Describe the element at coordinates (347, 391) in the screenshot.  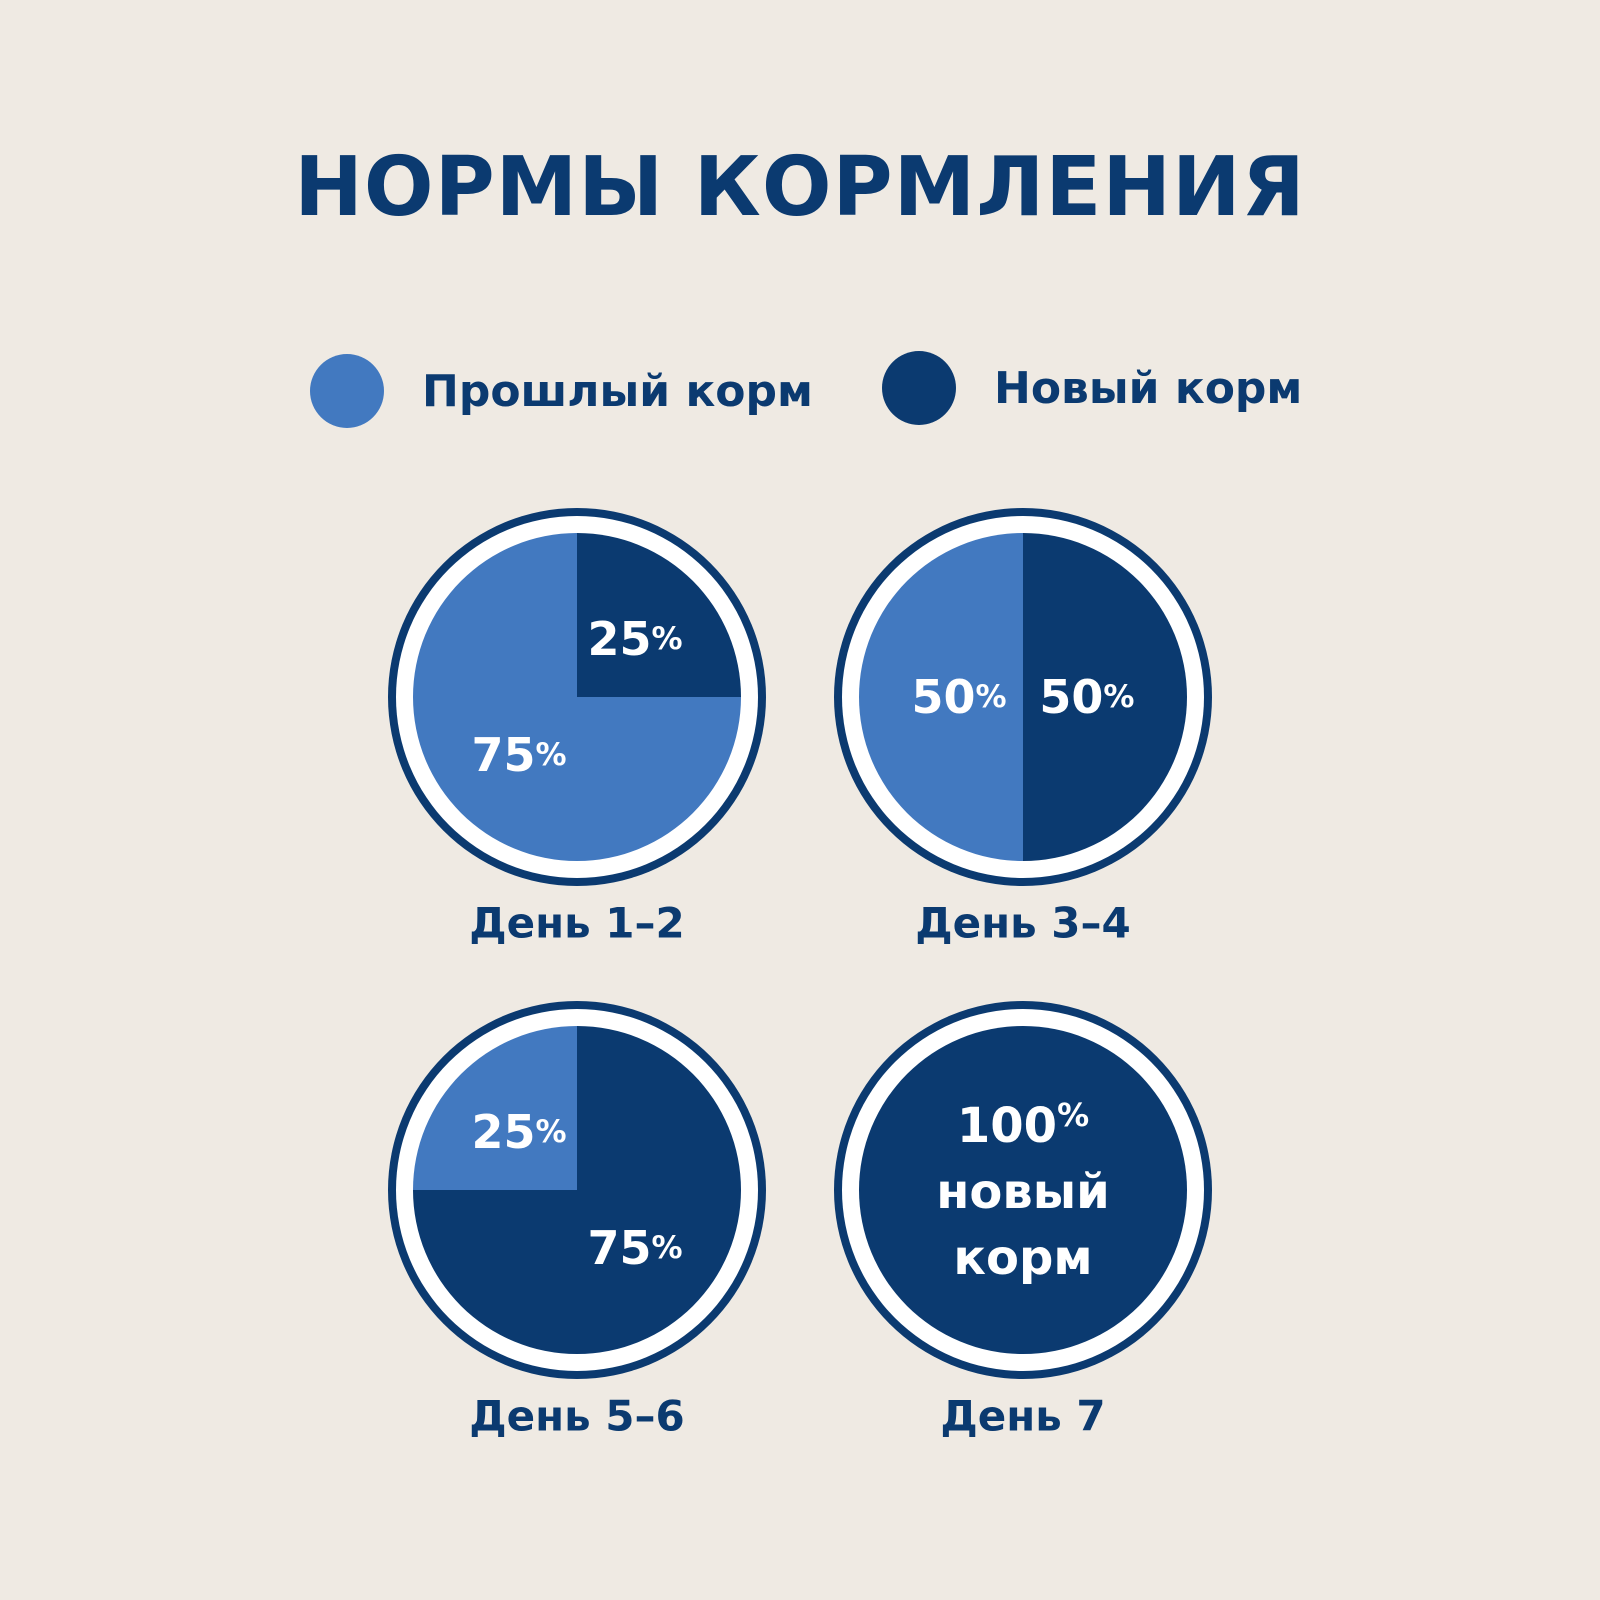
I see `legend-swatch-old` at that location.